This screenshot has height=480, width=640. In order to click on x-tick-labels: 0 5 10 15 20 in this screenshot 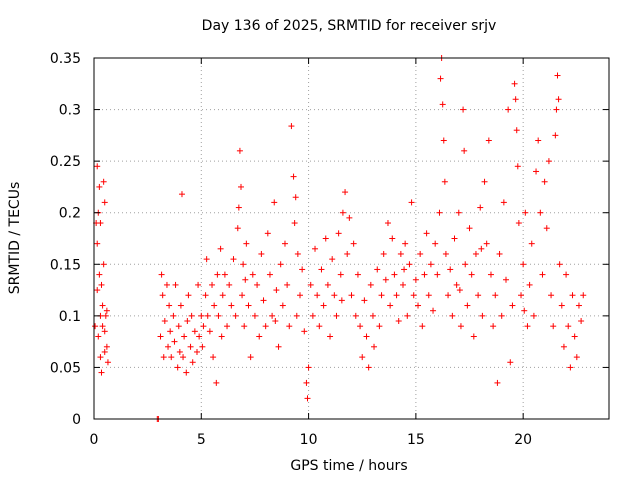, I will do `click(311, 440)`.